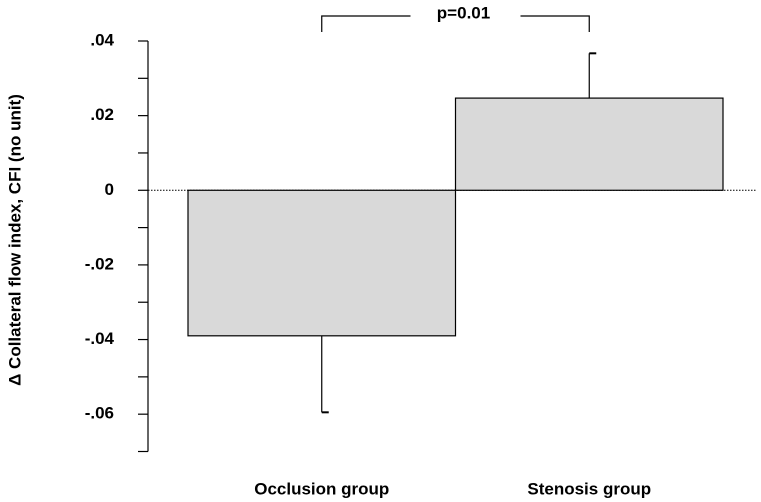 The height and width of the screenshot is (502, 761). Describe the element at coordinates (99, 263) in the screenshot. I see `y-tick-label: -.02` at that location.